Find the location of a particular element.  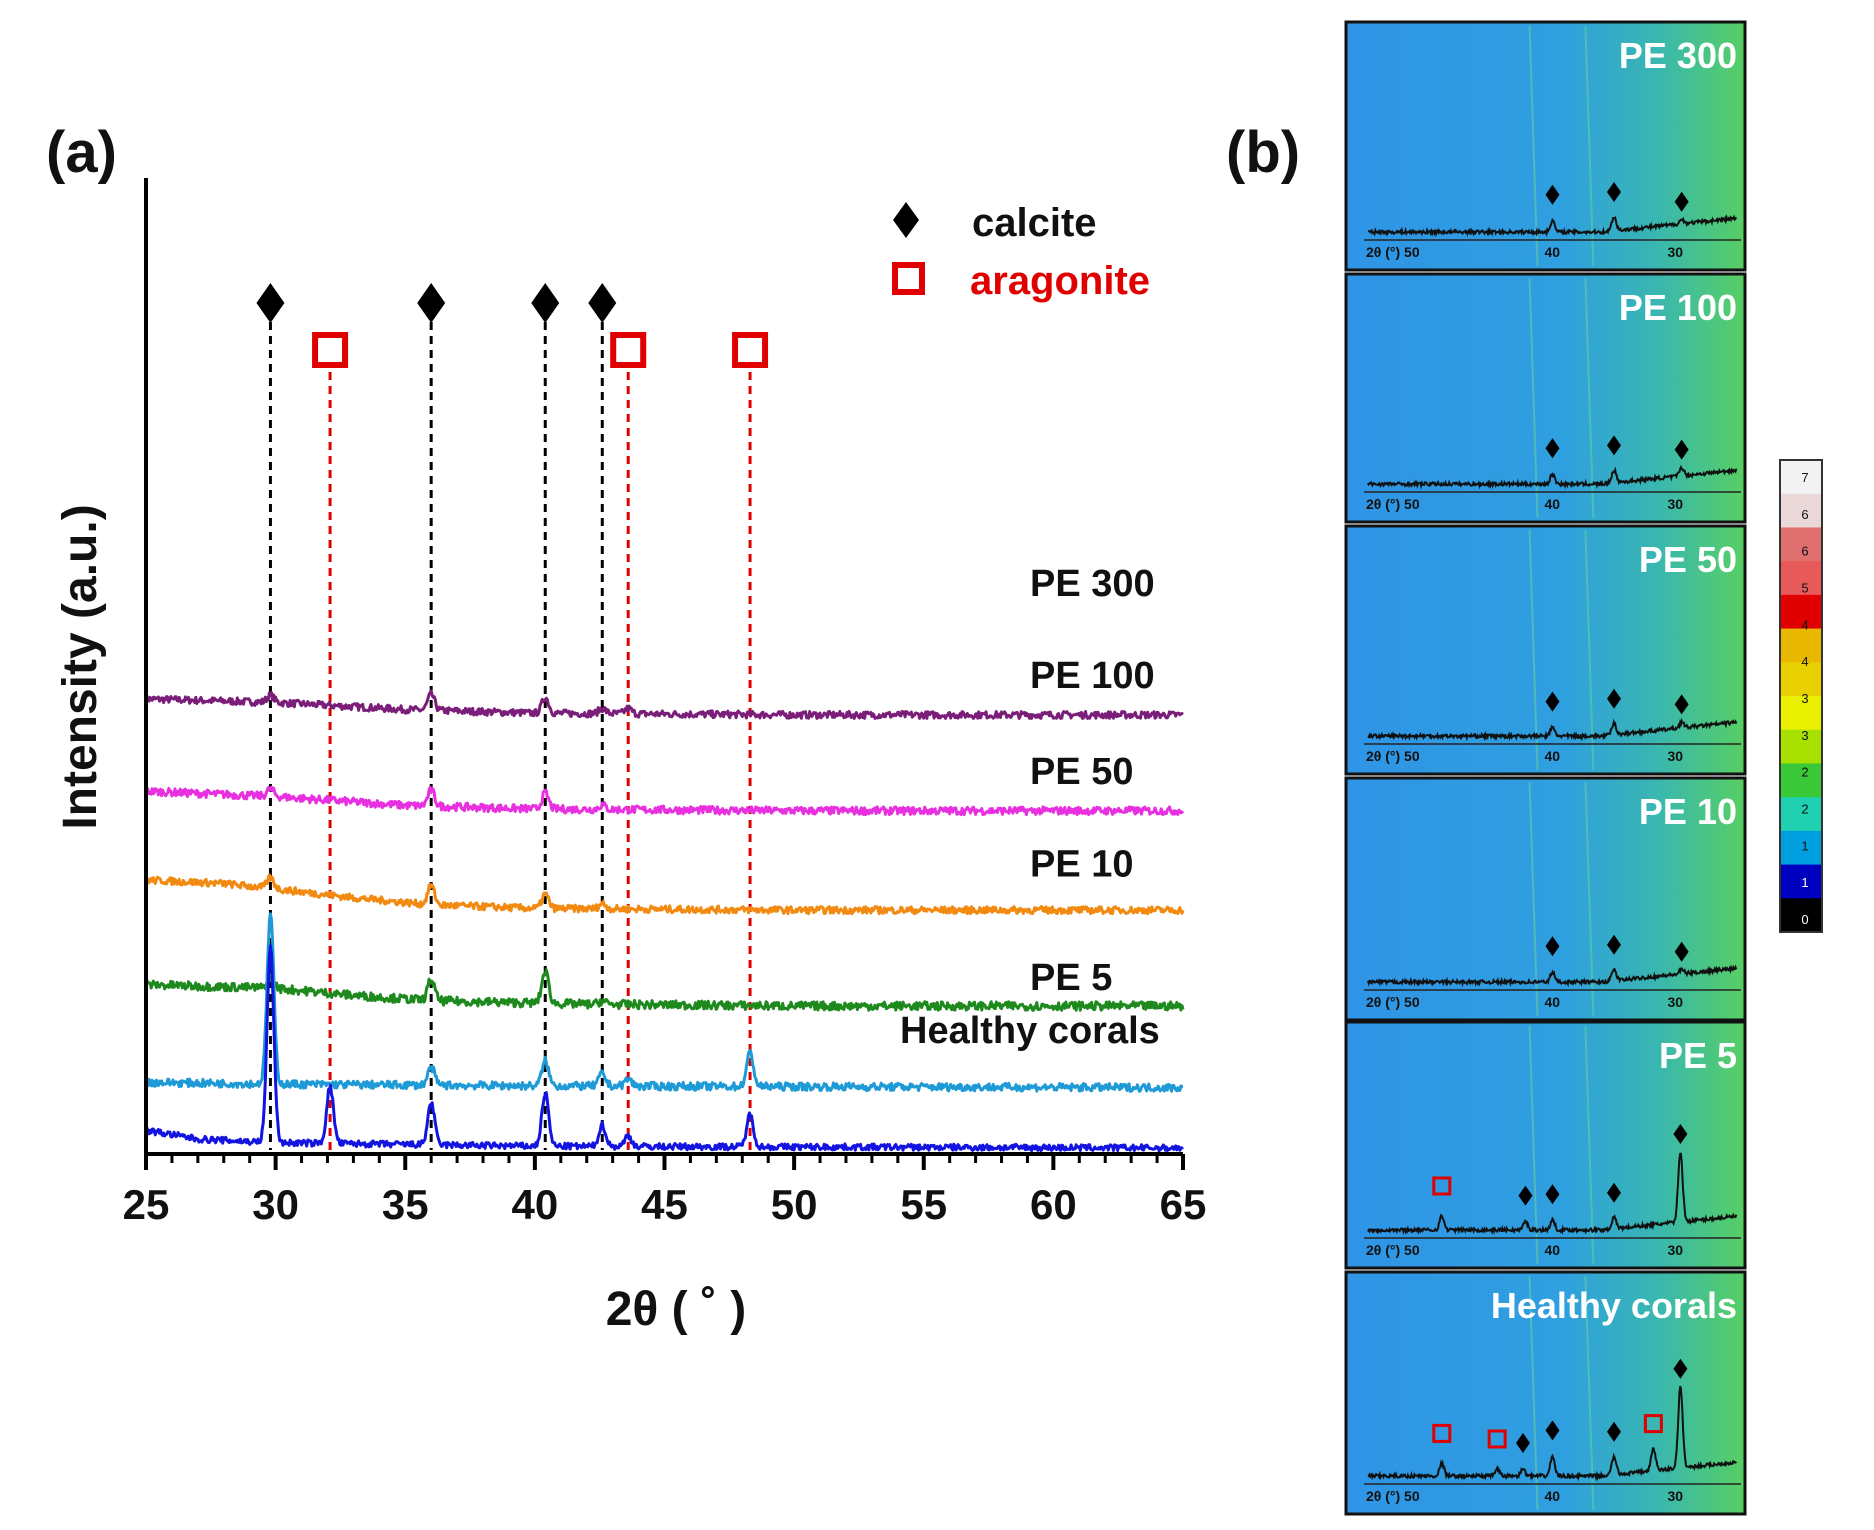

colorbar-label: 0 is located at coordinates (1804, 919).